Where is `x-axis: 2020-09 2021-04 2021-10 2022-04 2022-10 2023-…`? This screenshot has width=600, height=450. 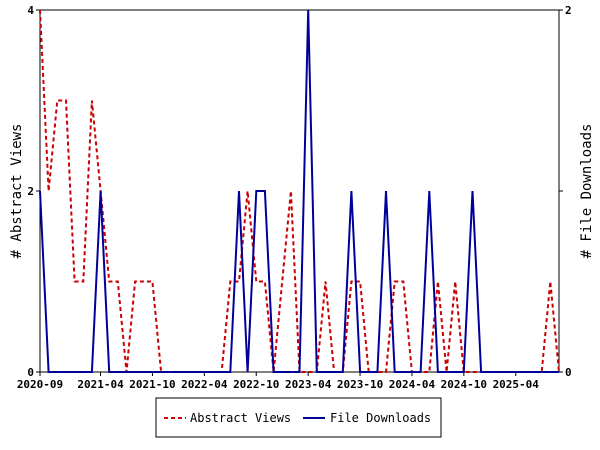 x-axis: 2020-09 2021-04 2021-10 2022-04 2022-10 2023-… is located at coordinates (278, 381).